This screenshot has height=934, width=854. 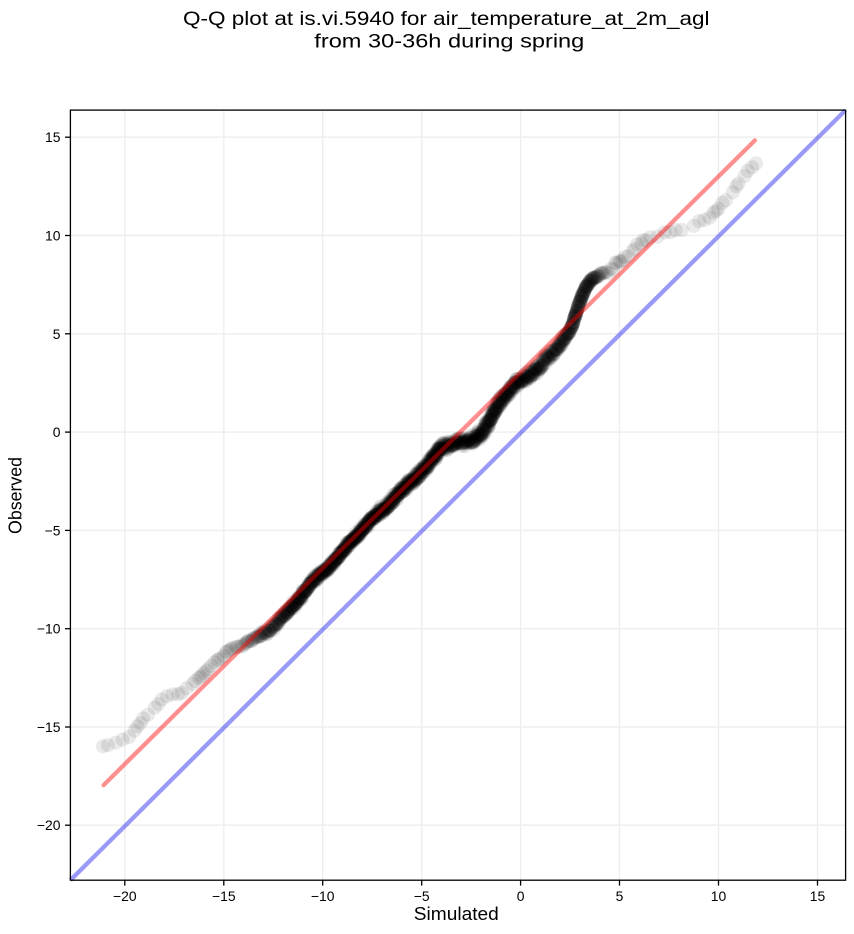 What do you see at coordinates (449, 42) in the screenshot?
I see `svg-text: from 30-36h during spring` at bounding box center [449, 42].